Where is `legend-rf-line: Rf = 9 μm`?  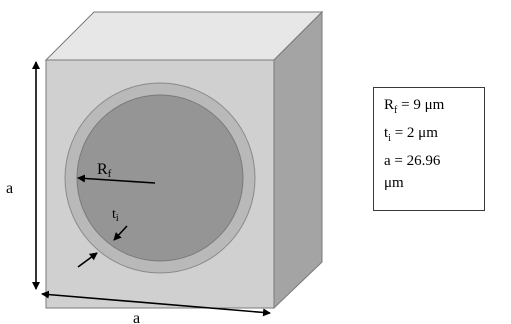 legend-rf-line: Rf = 9 μm is located at coordinates (414, 106).